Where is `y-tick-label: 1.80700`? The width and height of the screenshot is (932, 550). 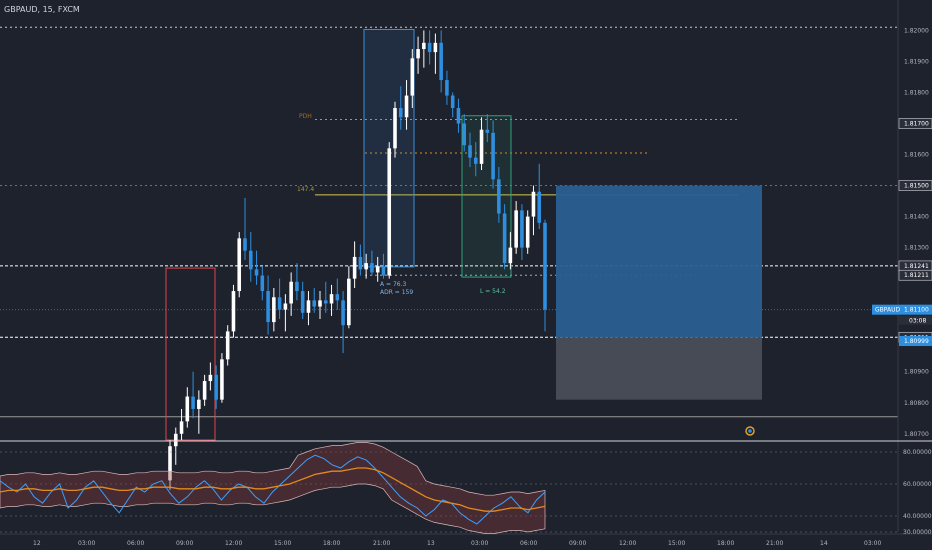
y-tick-label: 1.80700 is located at coordinates (916, 434).